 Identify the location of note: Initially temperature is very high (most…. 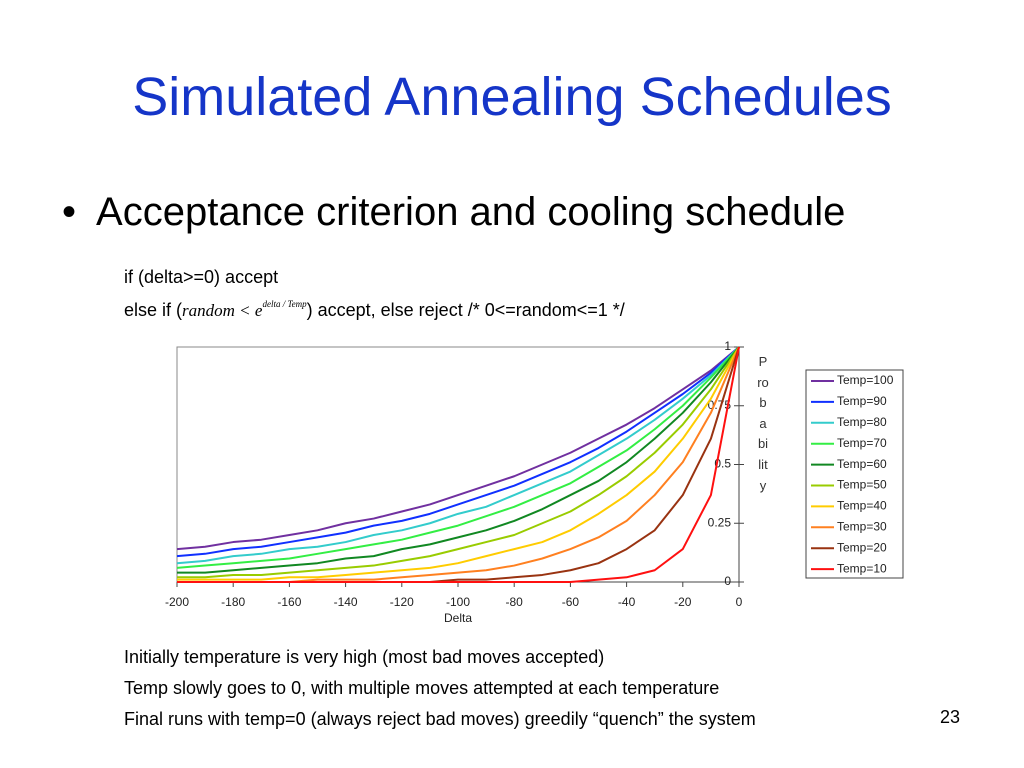
(364, 657).